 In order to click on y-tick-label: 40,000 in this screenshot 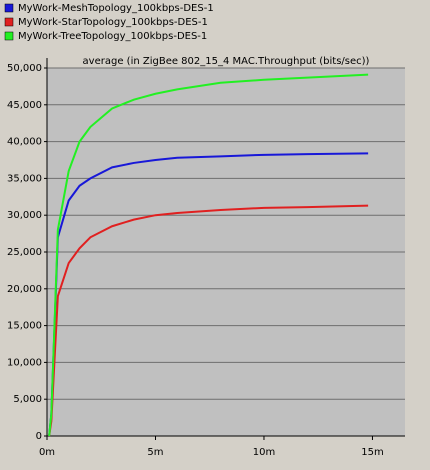, I will do `click(24, 142)`.